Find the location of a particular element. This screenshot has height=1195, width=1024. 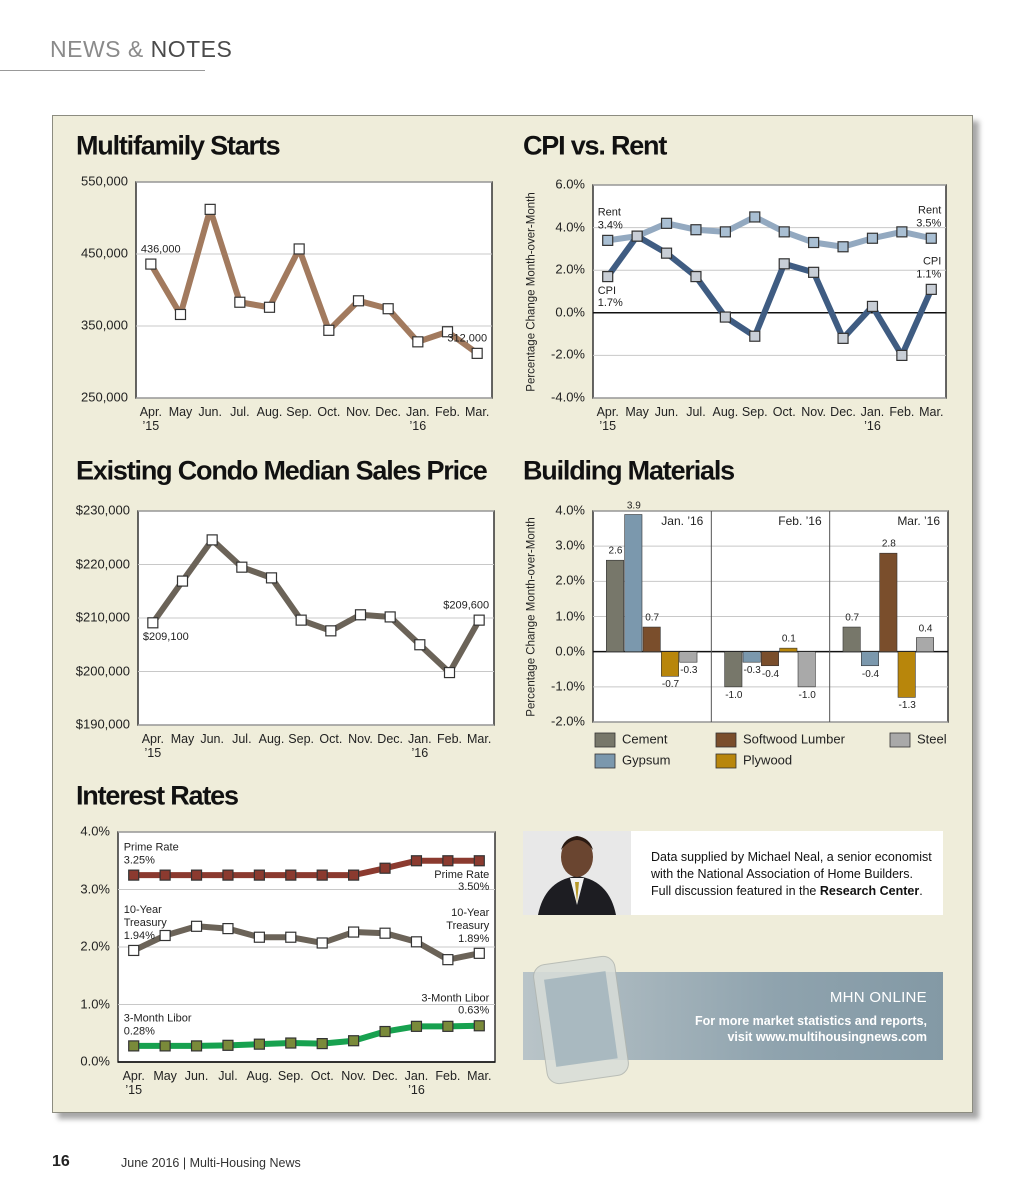

value-label: 436,000 is located at coordinates (160, 249).